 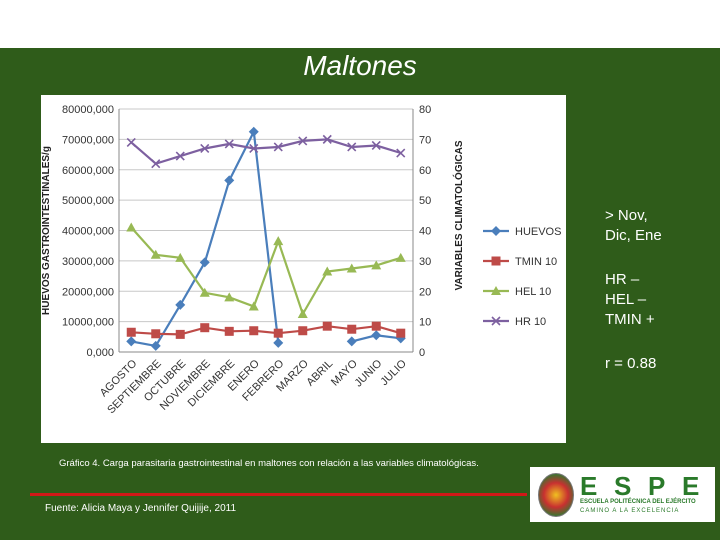 What do you see at coordinates (657, 486) in the screenshot?
I see `logo-letter: P` at bounding box center [657, 486].